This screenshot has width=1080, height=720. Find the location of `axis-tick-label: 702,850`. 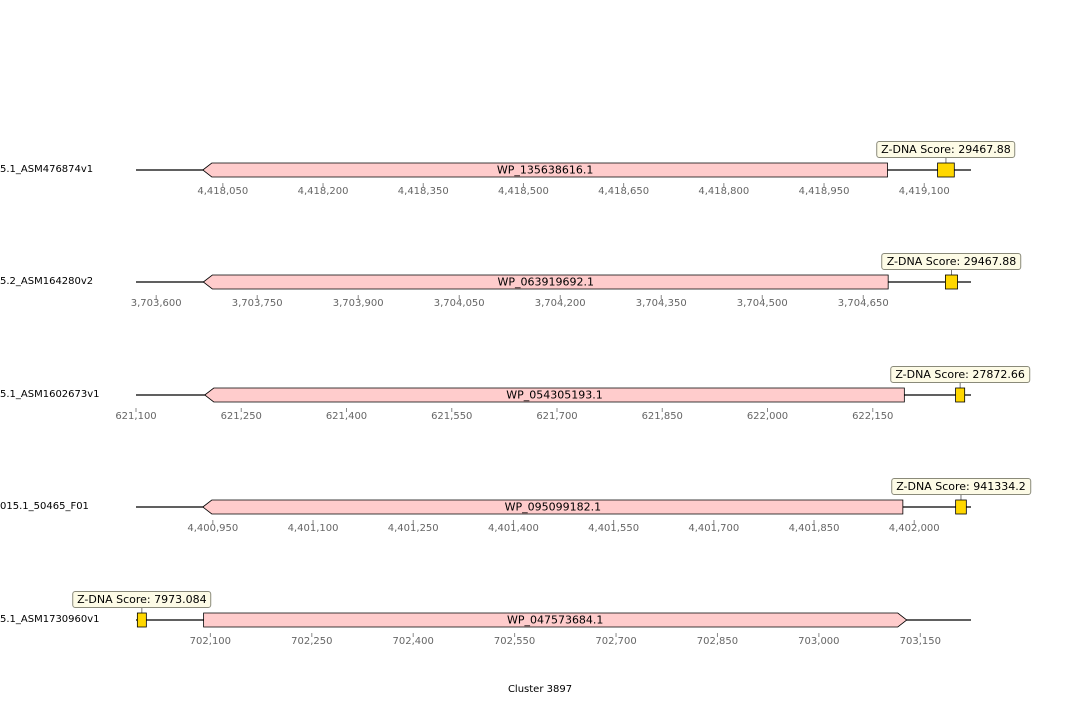

axis-tick-label: 702,850 is located at coordinates (717, 641).